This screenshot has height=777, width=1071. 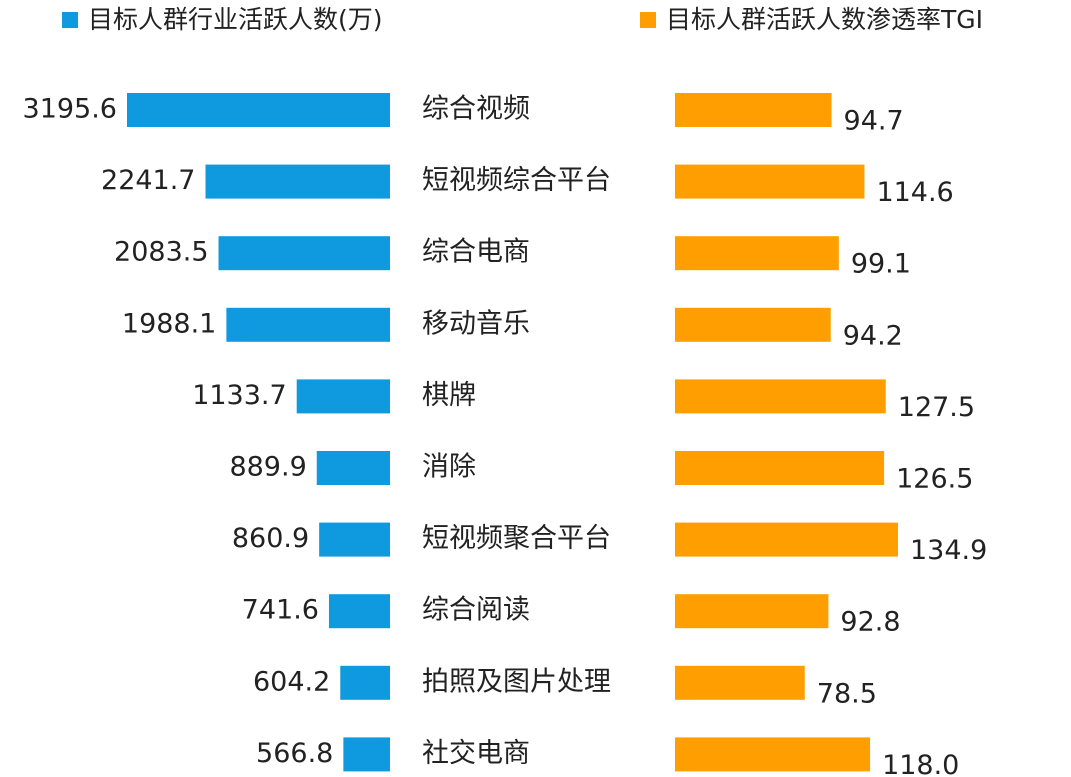 What do you see at coordinates (239, 395) in the screenshot?
I see `value-label: 1133.7` at bounding box center [239, 395].